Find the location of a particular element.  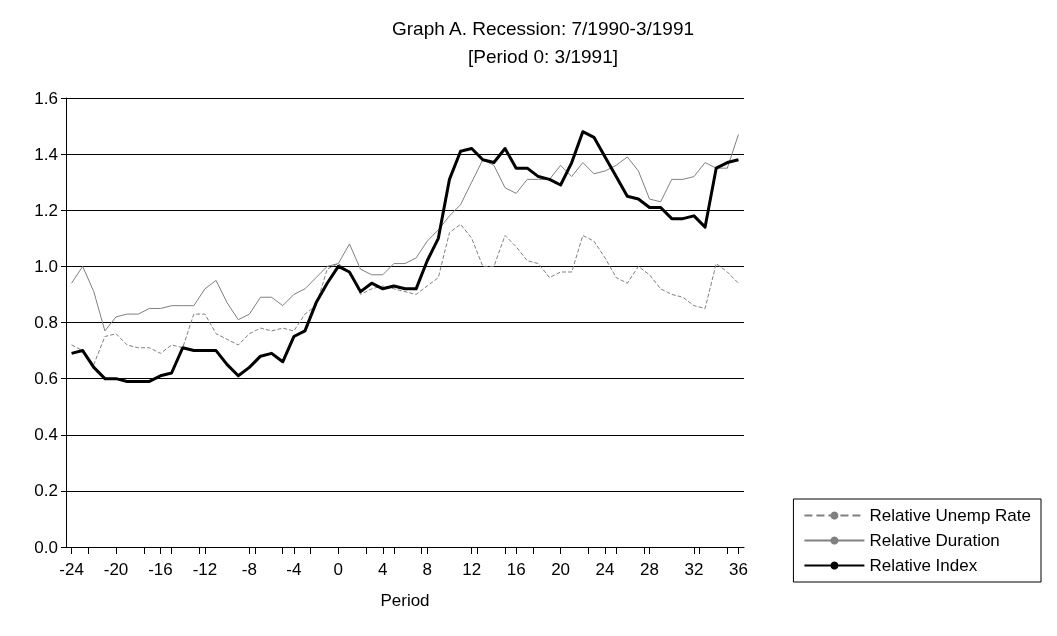

y-tick-label: 0.6 is located at coordinates (46, 379).